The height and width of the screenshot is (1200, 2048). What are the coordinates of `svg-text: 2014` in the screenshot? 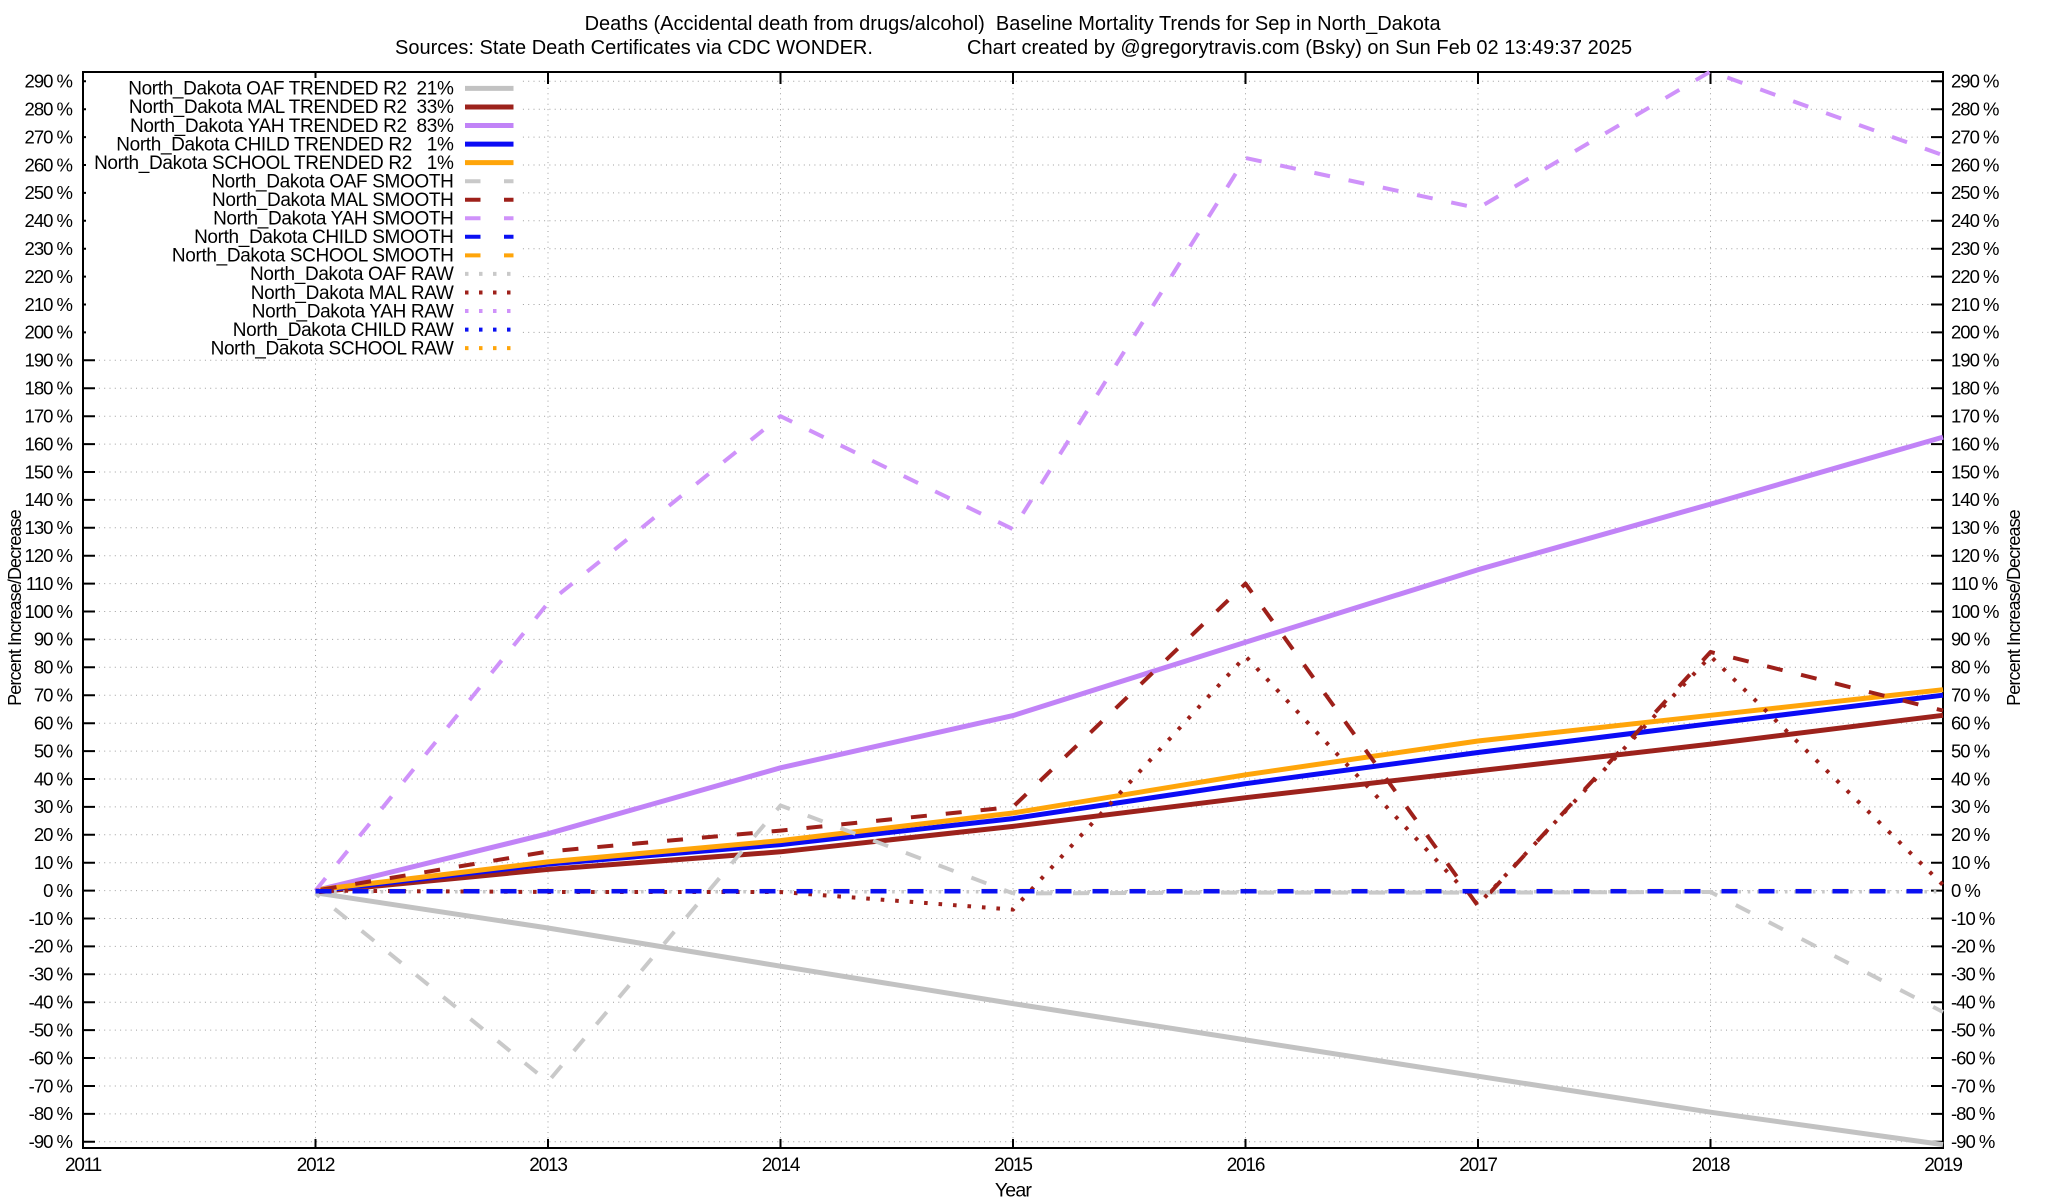 It's located at (781, 1165).